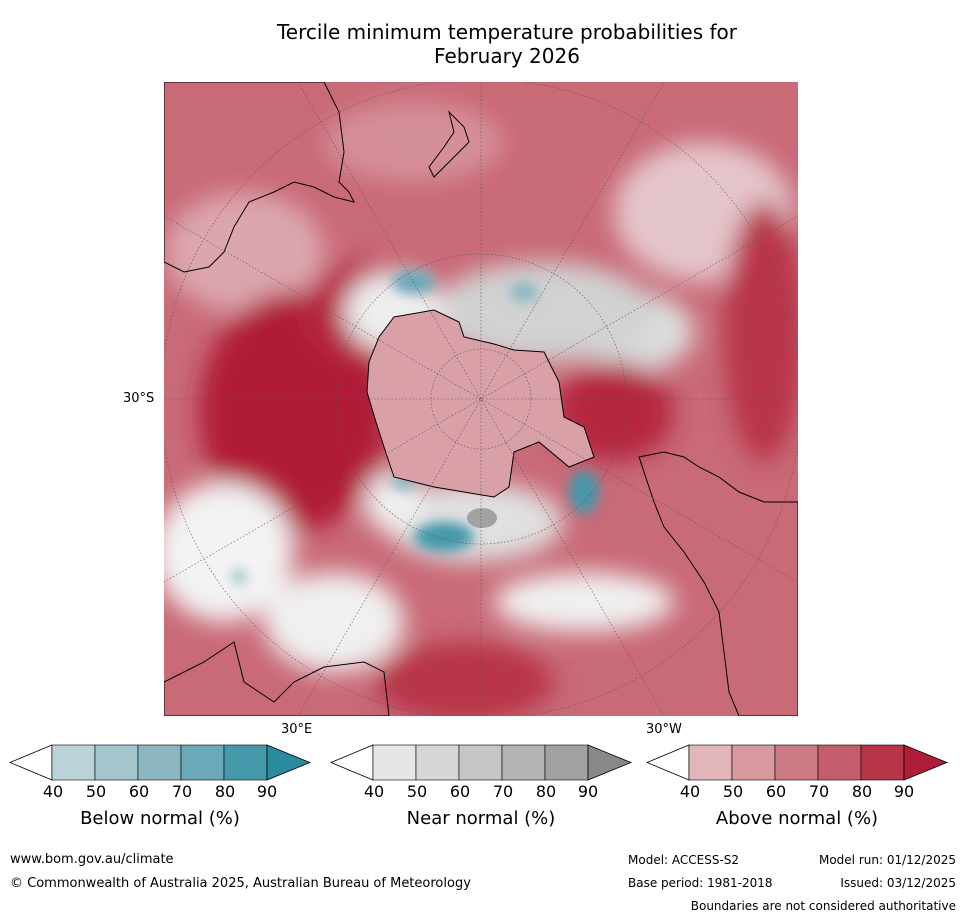 This screenshot has width=965, height=919. Describe the element at coordinates (668, 762) in the screenshot. I see `above-colorbar-min-arrow` at that location.